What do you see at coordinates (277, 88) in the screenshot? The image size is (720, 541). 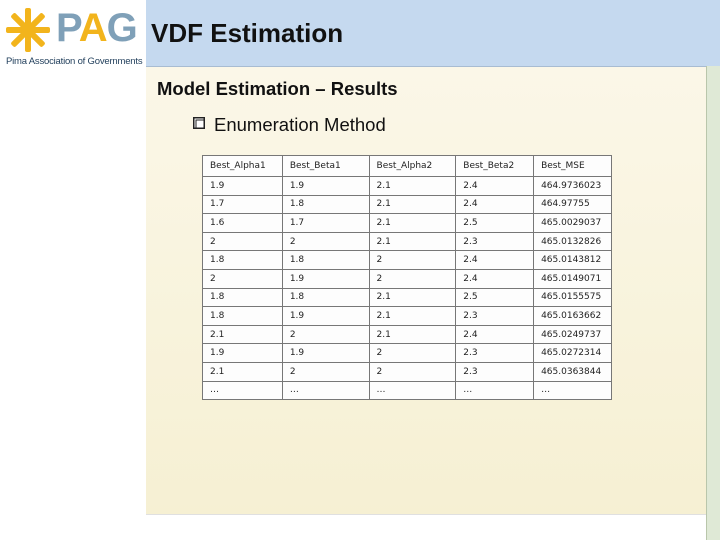 I see `section-subtitle: Model Estimation – Results` at bounding box center [277, 88].